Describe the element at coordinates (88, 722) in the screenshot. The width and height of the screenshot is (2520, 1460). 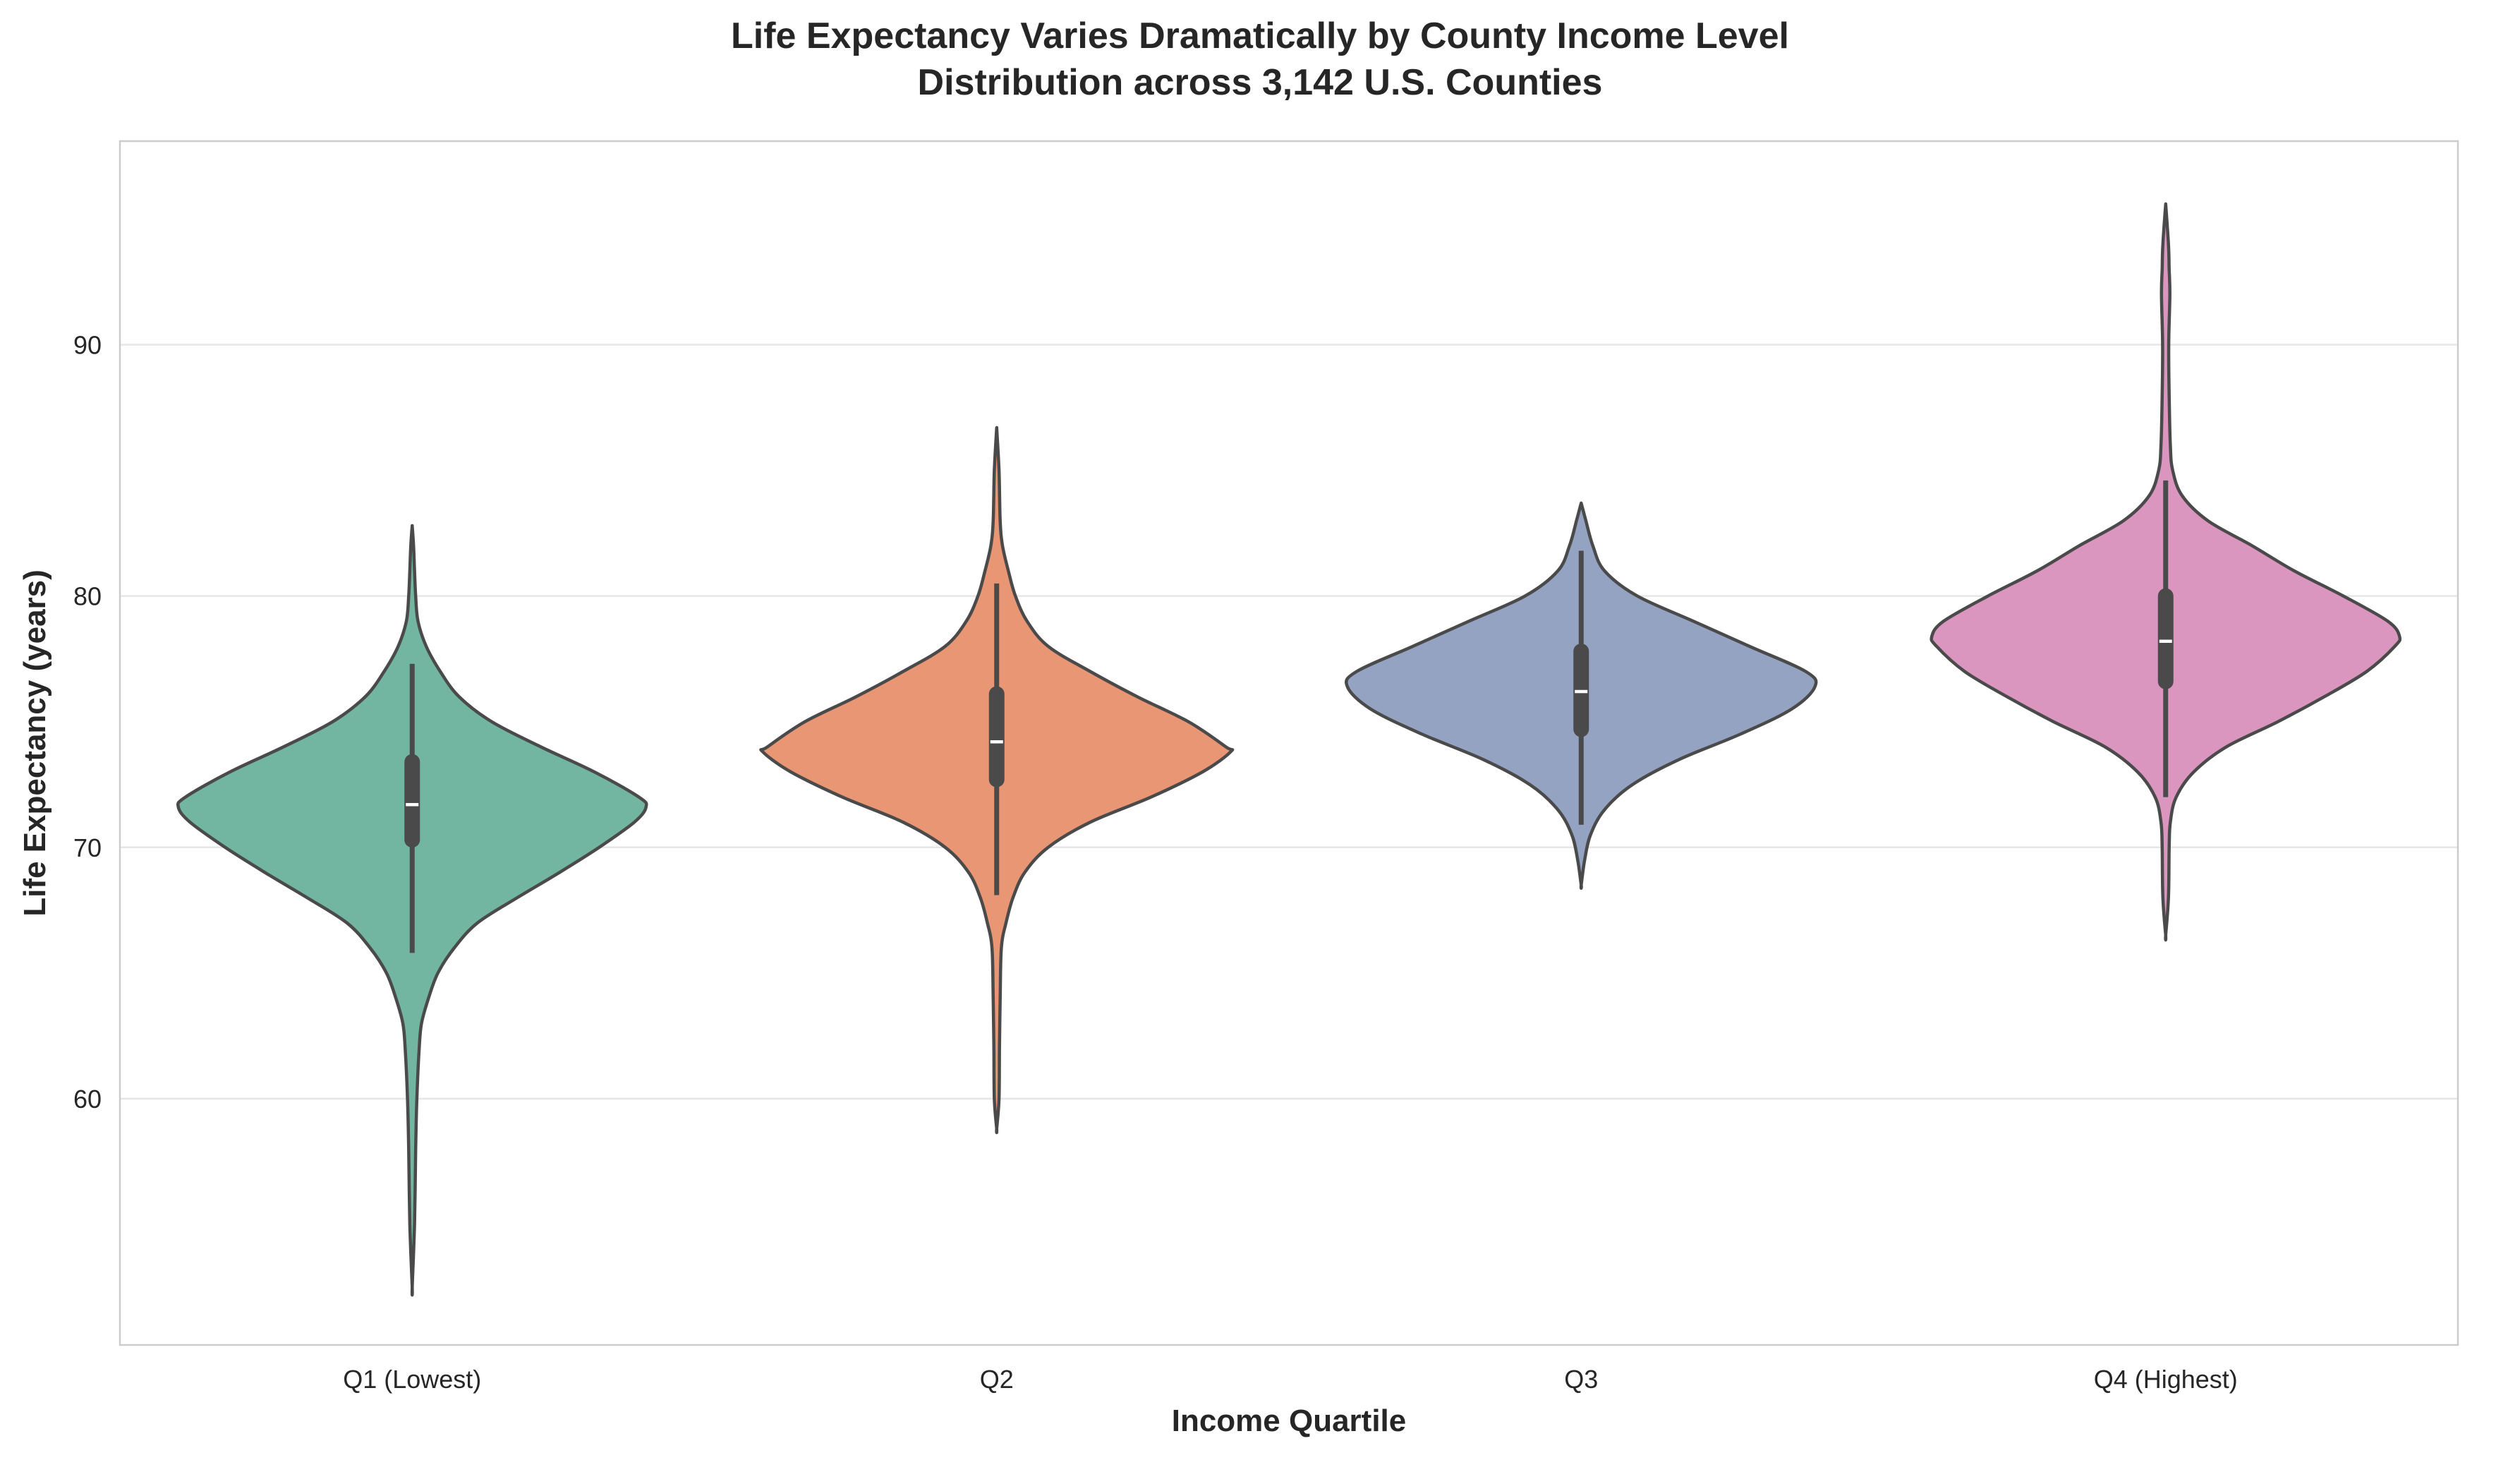
I see `y-axis-ticks: 60 70 80 90` at that location.